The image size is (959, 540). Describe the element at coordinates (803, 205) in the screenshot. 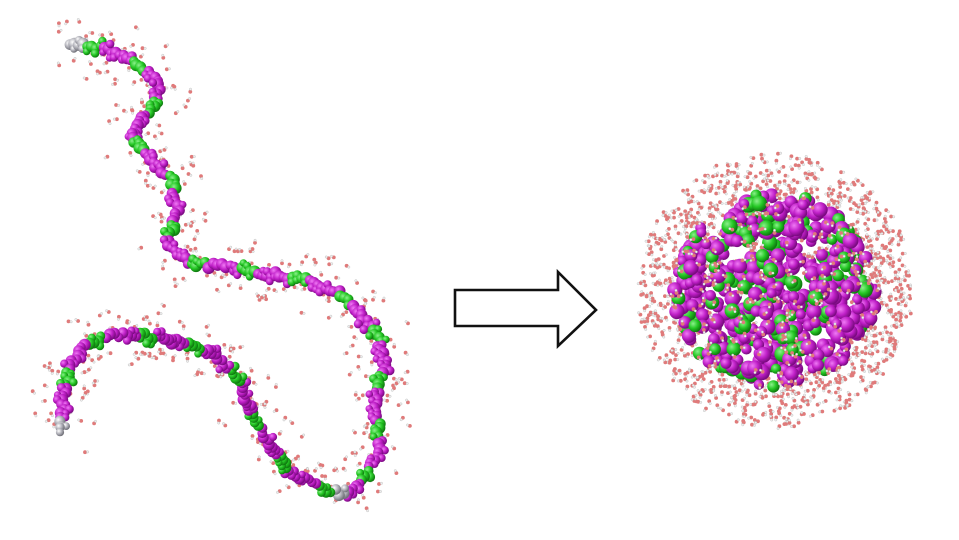

I see `magenta-bead` at that location.